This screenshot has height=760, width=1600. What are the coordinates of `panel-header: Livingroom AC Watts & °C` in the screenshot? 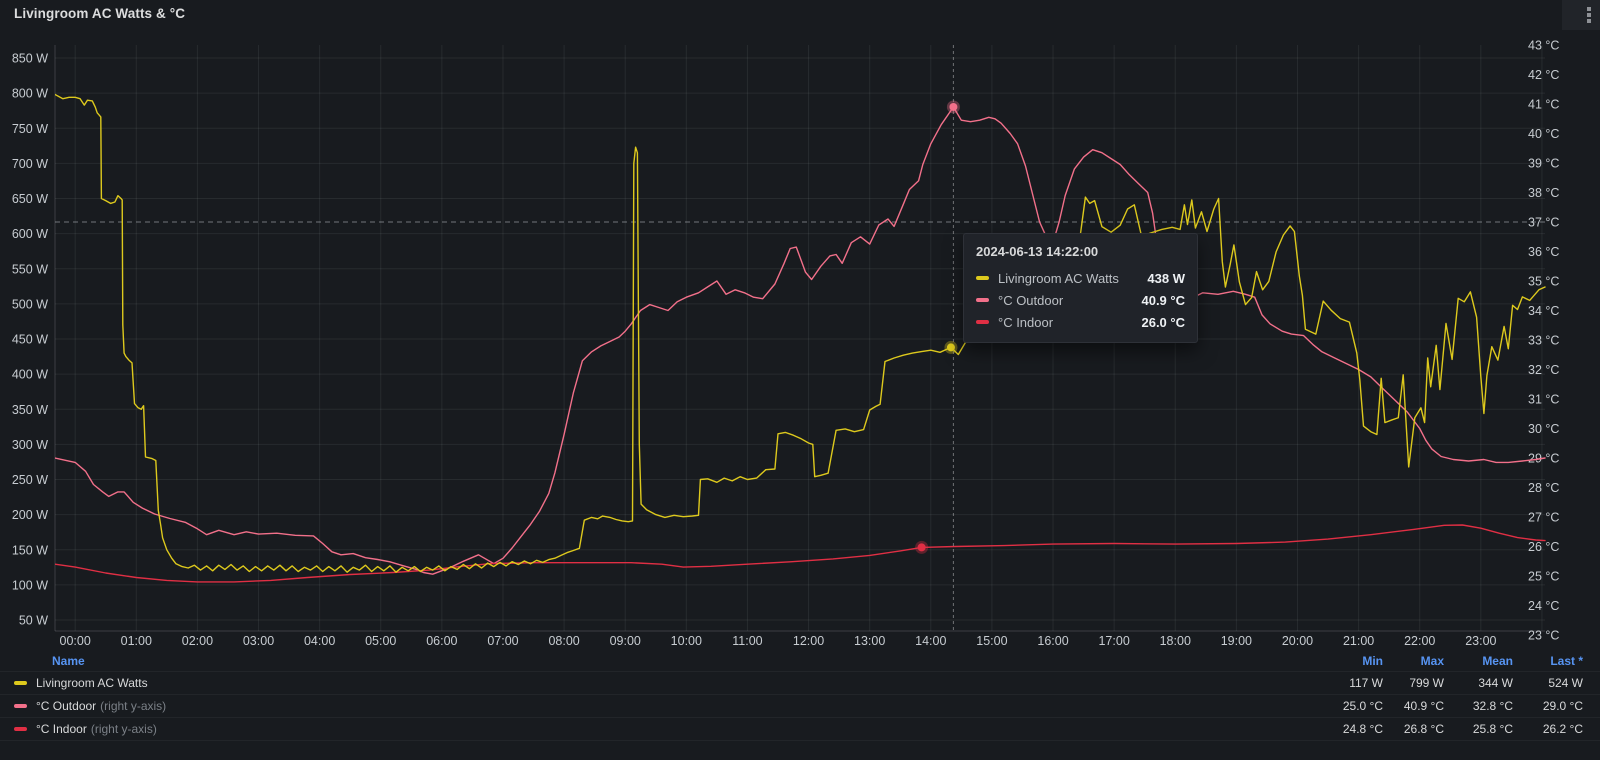 It's located at (800, 15).